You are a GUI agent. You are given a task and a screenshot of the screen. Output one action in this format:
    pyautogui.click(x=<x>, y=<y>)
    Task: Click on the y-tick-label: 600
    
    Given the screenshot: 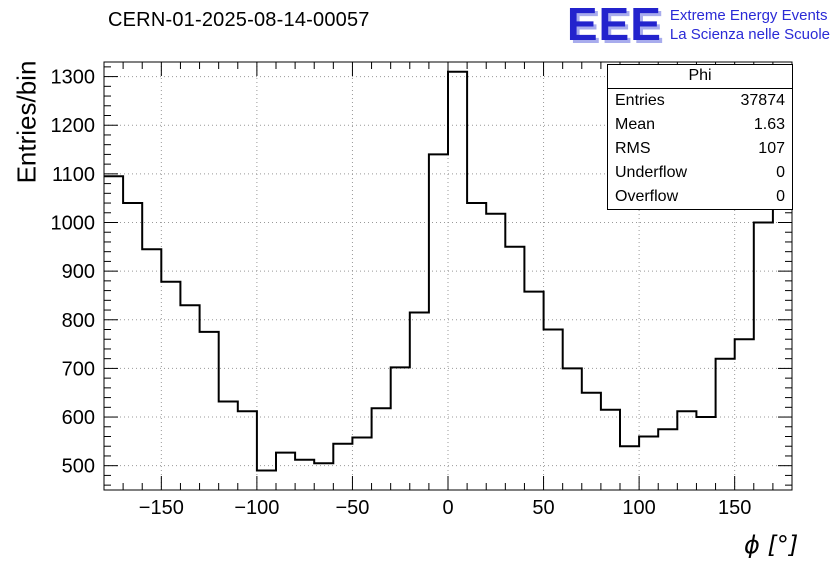 What is the action you would take?
    pyautogui.click(x=78, y=418)
    